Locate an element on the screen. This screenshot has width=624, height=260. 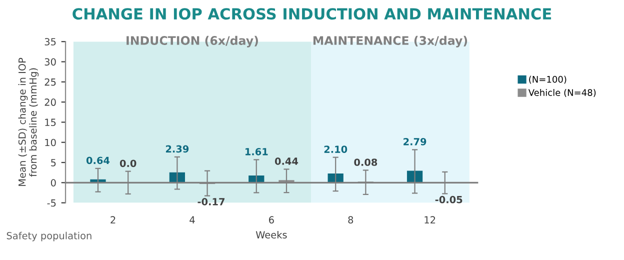
x-tick-label: 6 is located at coordinates (271, 220).